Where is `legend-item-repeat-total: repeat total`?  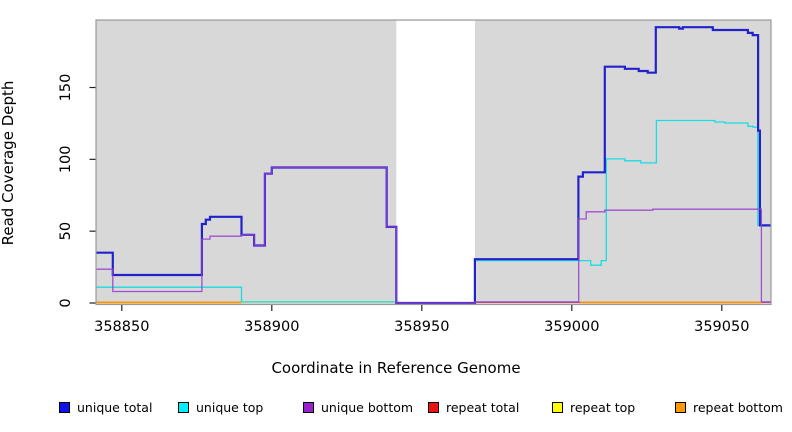 legend-item-repeat-total: repeat total is located at coordinates (473, 407).